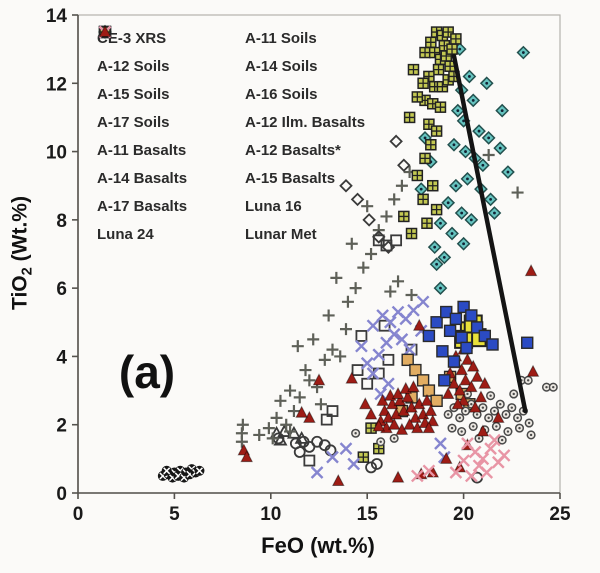 This screenshot has height=573, width=600. I want to click on x-tick-label: 5, so click(174, 514).